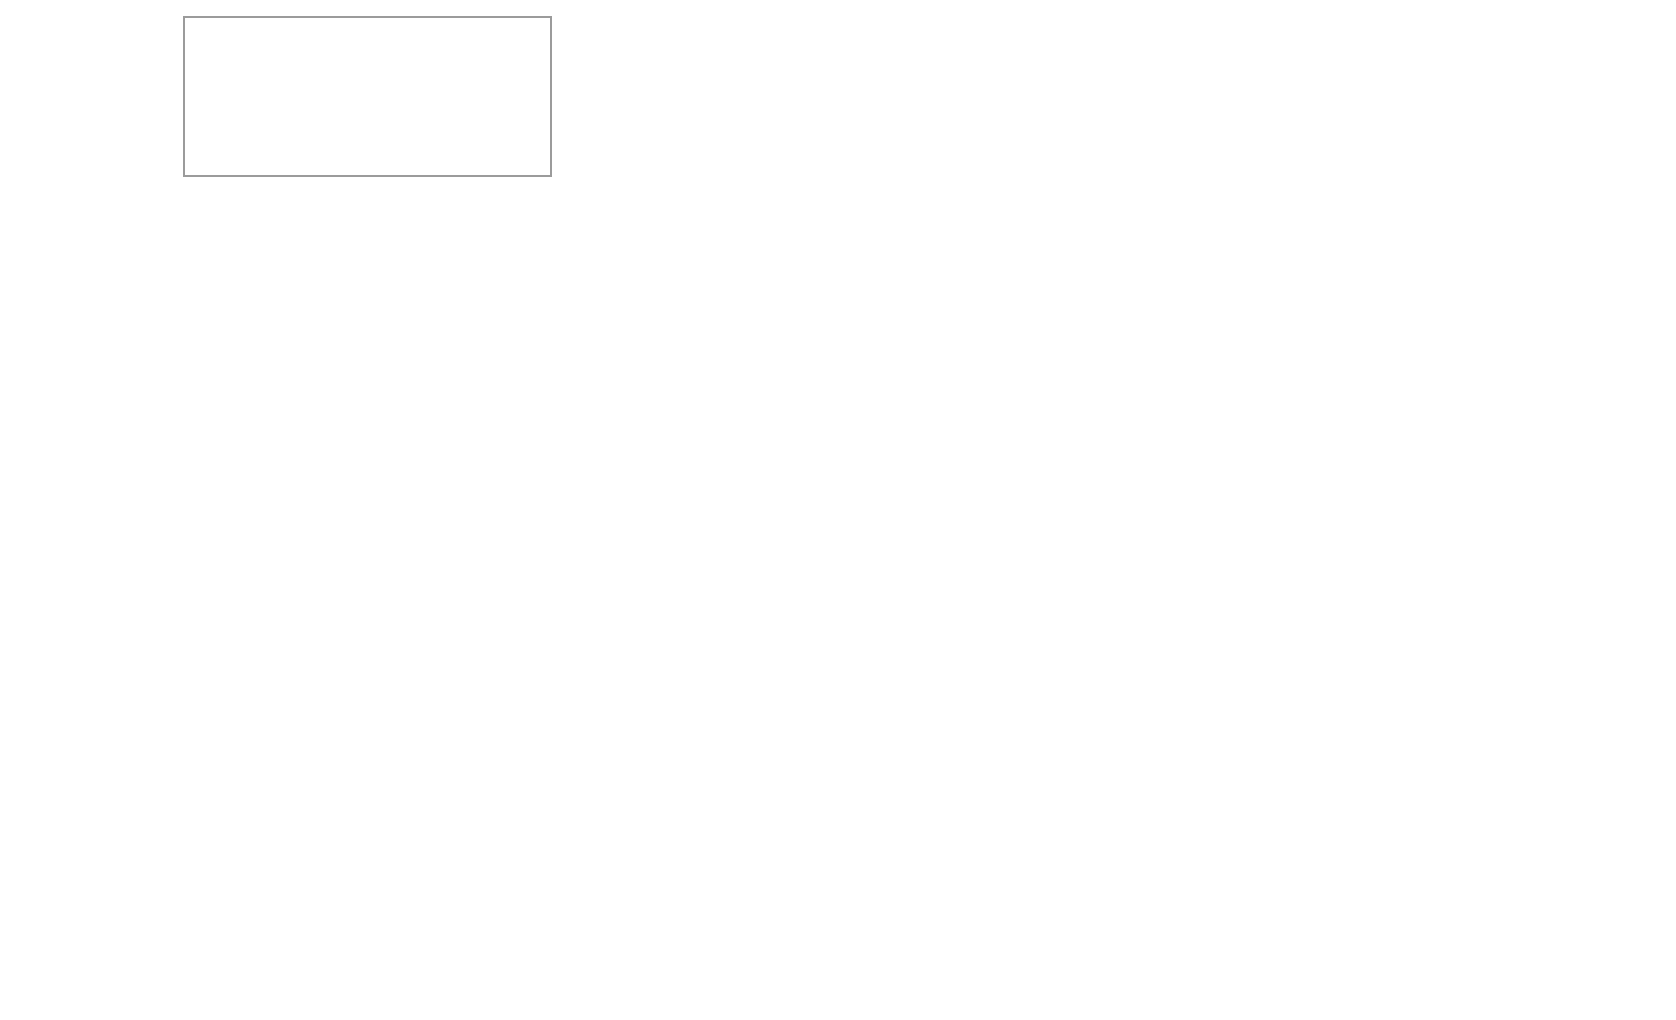  Describe the element at coordinates (376, 67) in the screenshot. I see `legend-item-dpdt` at that location.